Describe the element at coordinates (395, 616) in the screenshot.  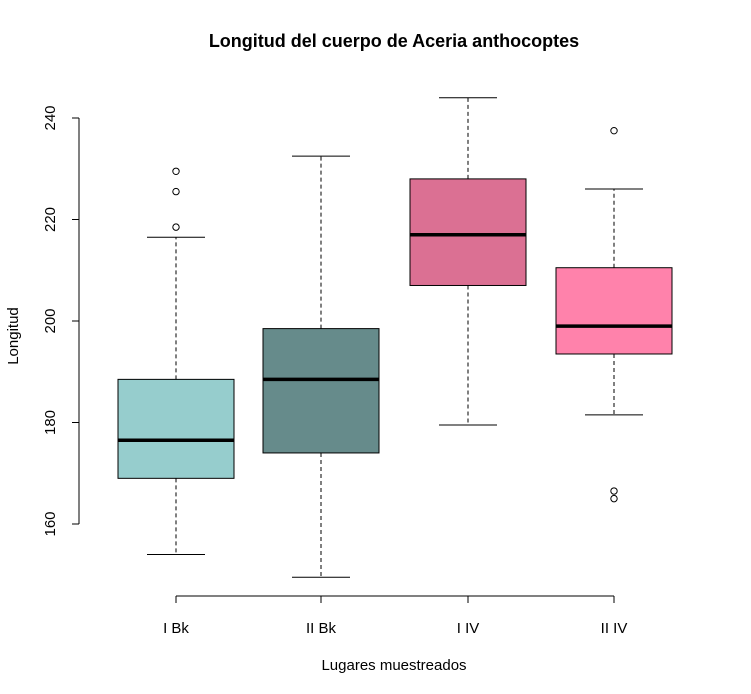
I see `x-axis: I Bk II Bk I IV II IV` at that location.